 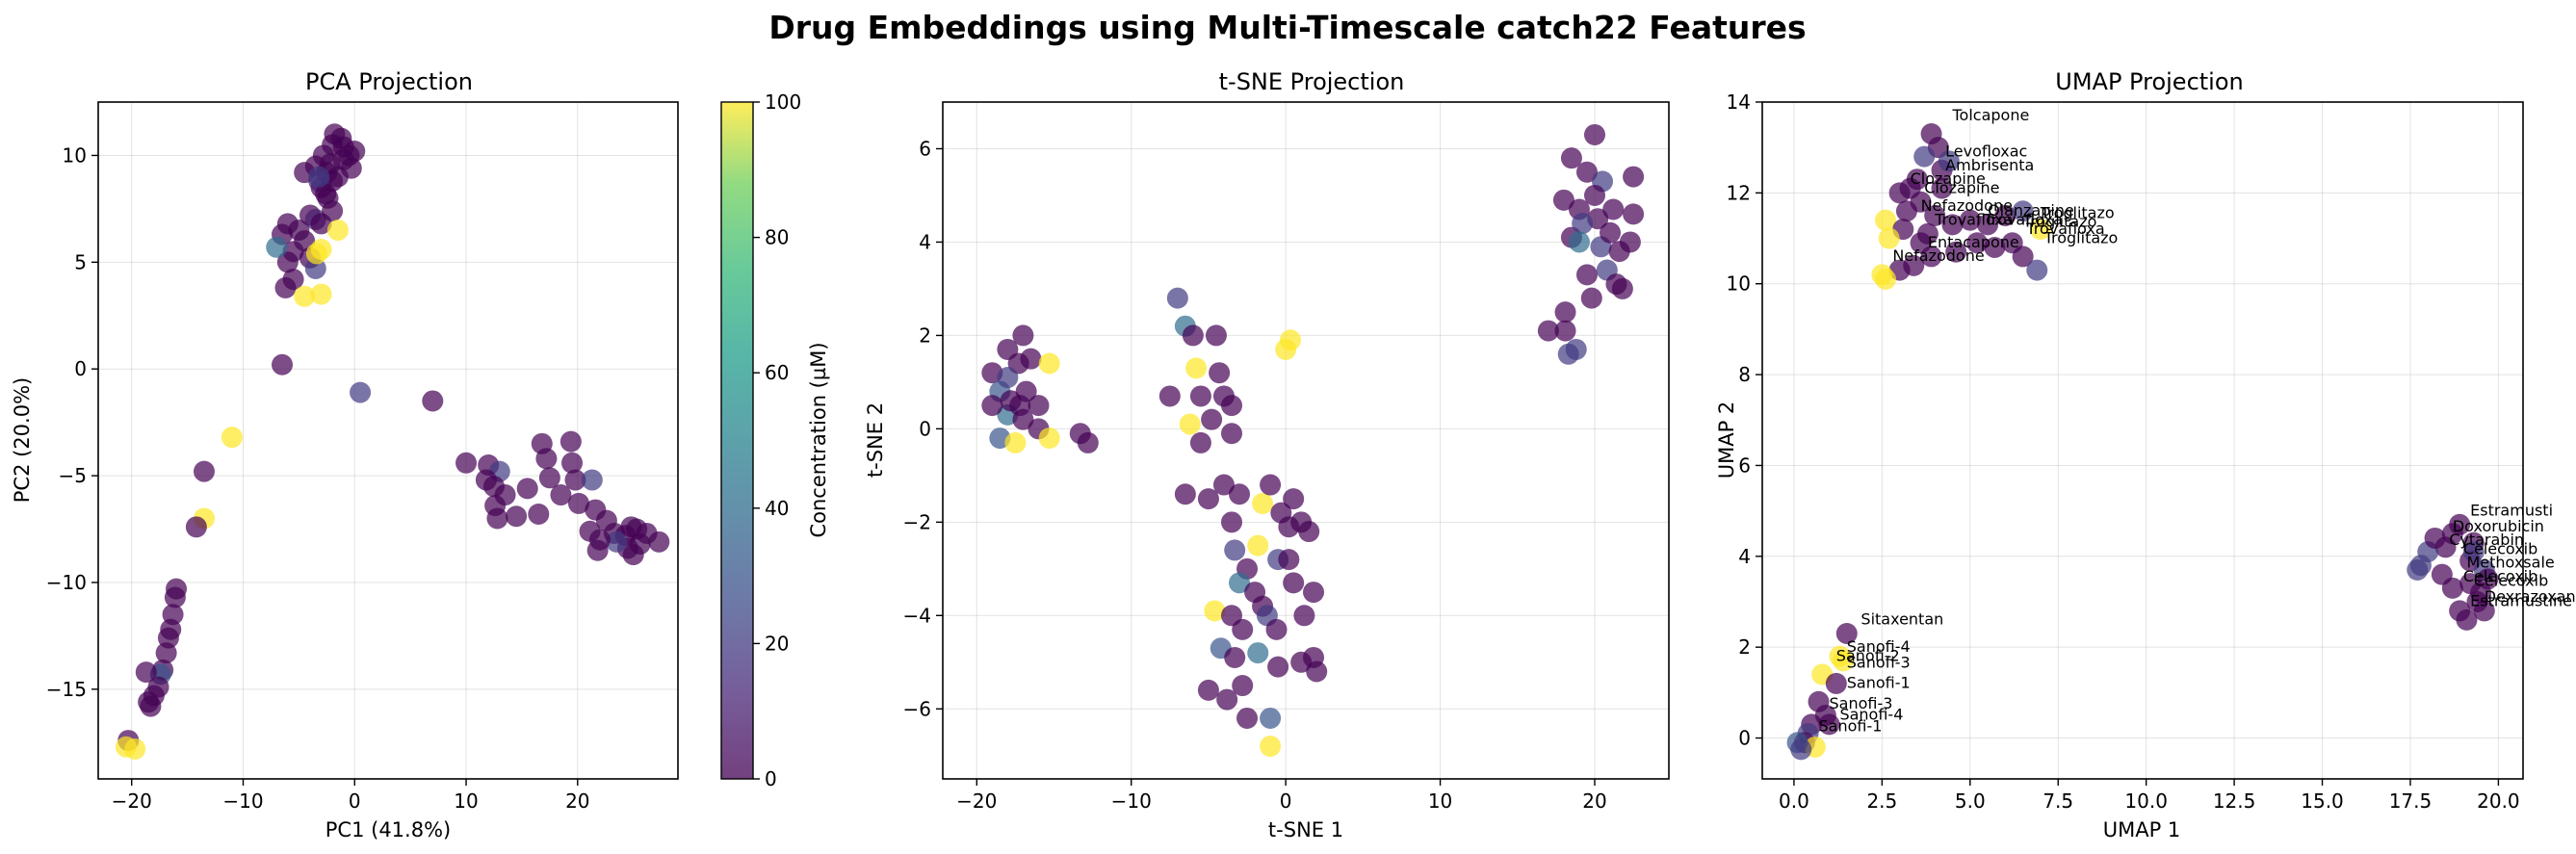 I want to click on y-tick-label: −2, so click(x=917, y=521).